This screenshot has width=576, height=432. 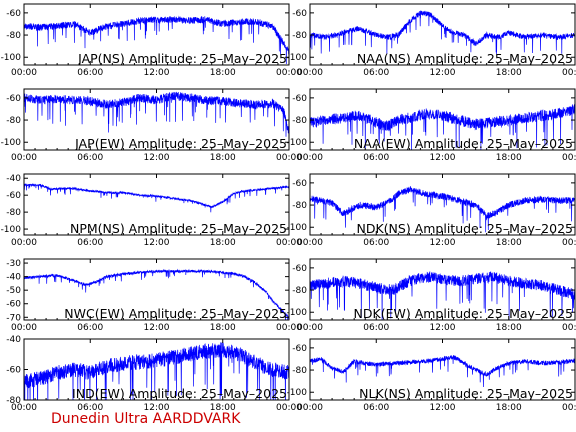 What do you see at coordinates (13, 264) in the screenshot?
I see `y-tick-label: -30` at bounding box center [13, 264].